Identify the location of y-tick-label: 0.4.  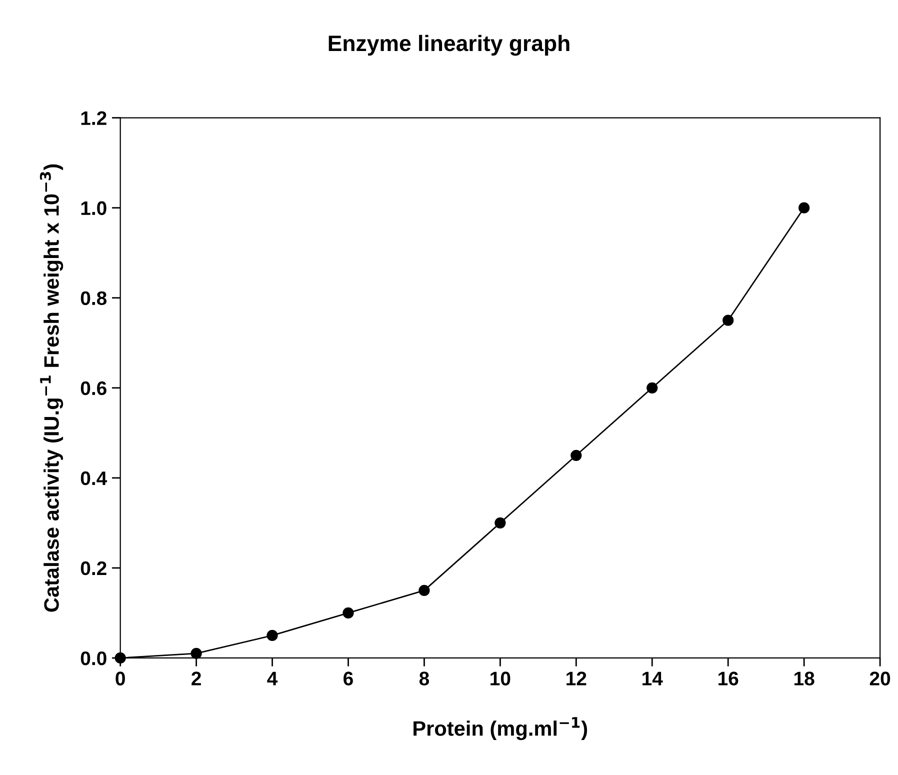
(94, 478).